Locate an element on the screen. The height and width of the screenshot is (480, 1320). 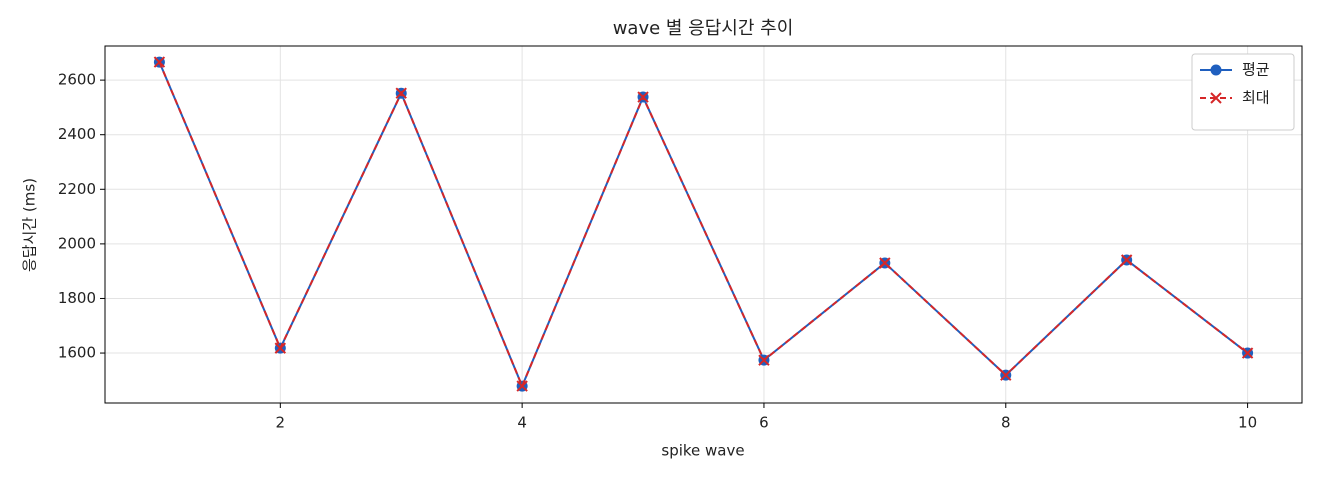
legend-label: 평균 is located at coordinates (1256, 70).